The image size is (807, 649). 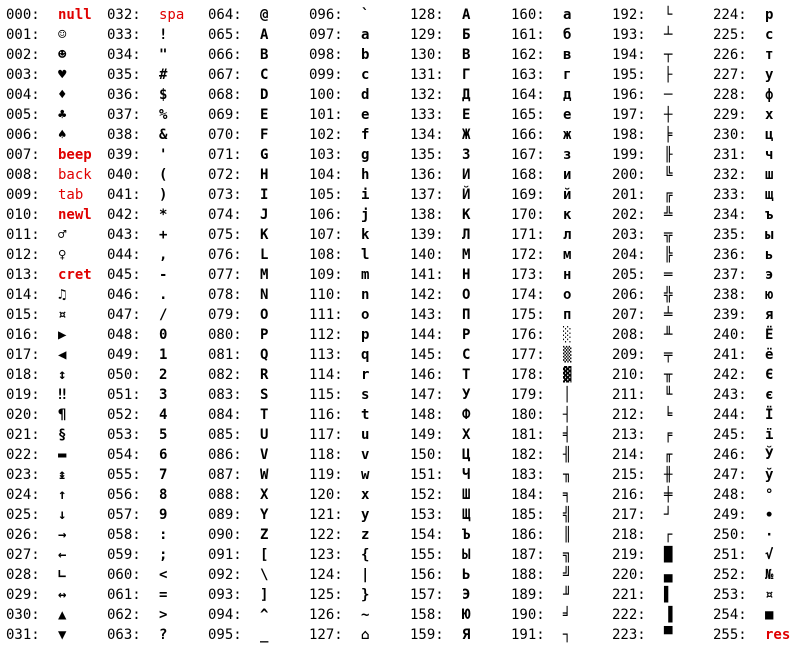 I want to click on char-entry: 048: 0, so click(x=151, y=335).